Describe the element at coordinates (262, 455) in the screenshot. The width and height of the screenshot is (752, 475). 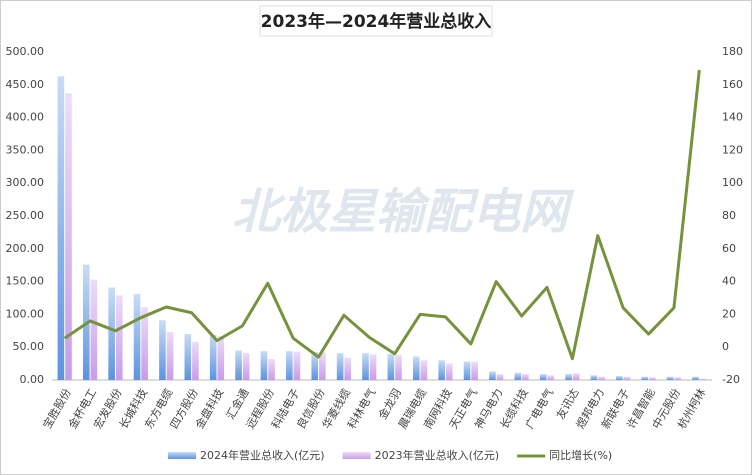
I see `legend-label: 2024年营业总收入(亿元)` at that location.